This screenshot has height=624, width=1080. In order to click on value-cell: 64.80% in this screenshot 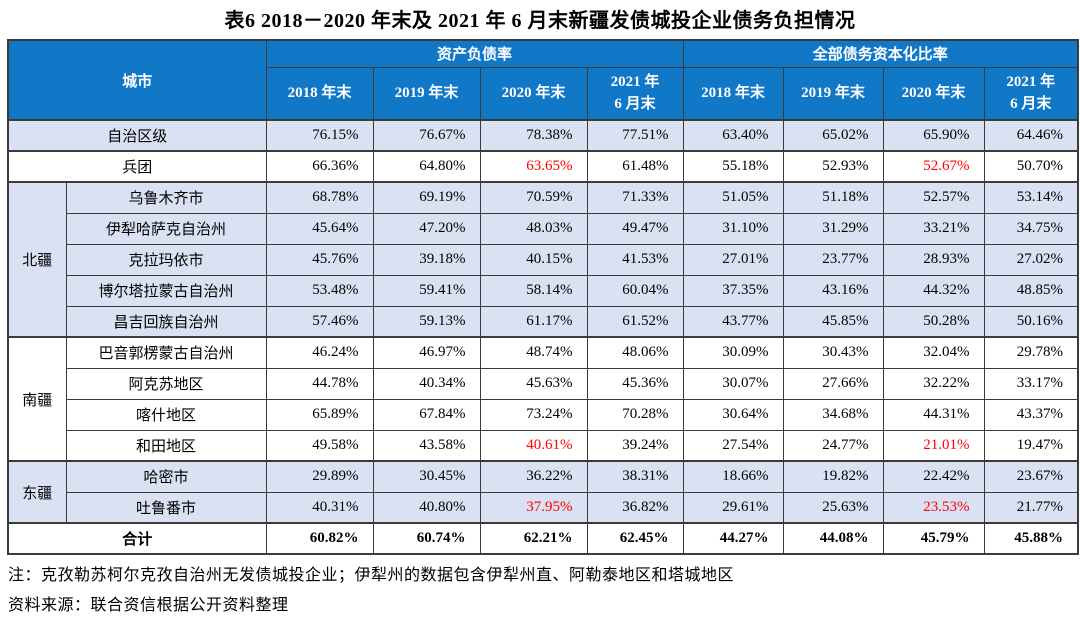, I will do `click(426, 166)`.